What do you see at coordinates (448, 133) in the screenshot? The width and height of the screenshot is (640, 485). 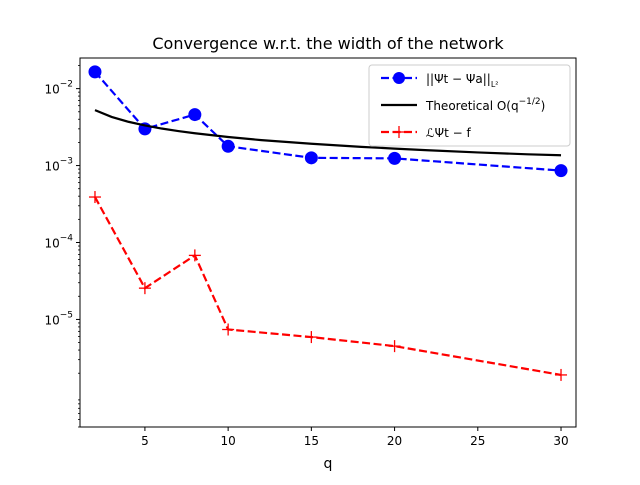 I see `legend-label-2: ℒΨt − f` at bounding box center [448, 133].